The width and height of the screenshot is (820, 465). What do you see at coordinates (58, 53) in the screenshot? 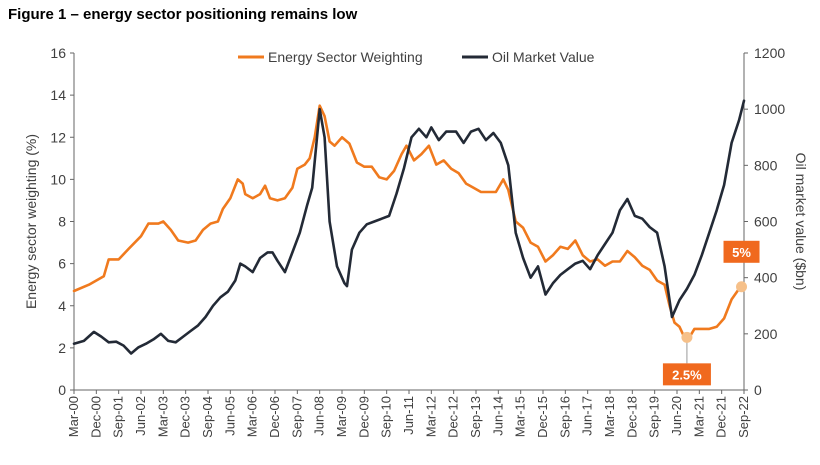
I see `left-y-tick-label: 16` at bounding box center [58, 53].